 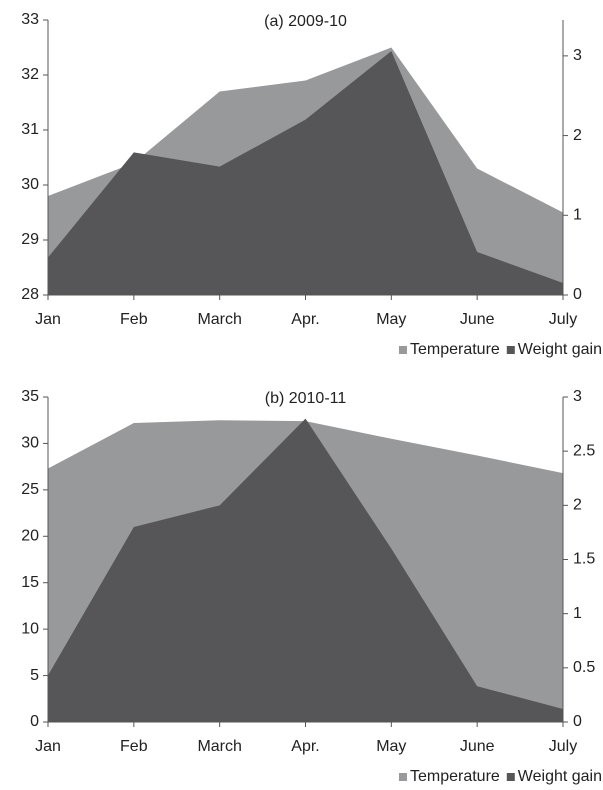 What do you see at coordinates (30, 536) in the screenshot?
I see `y-tick-label: 20` at bounding box center [30, 536].